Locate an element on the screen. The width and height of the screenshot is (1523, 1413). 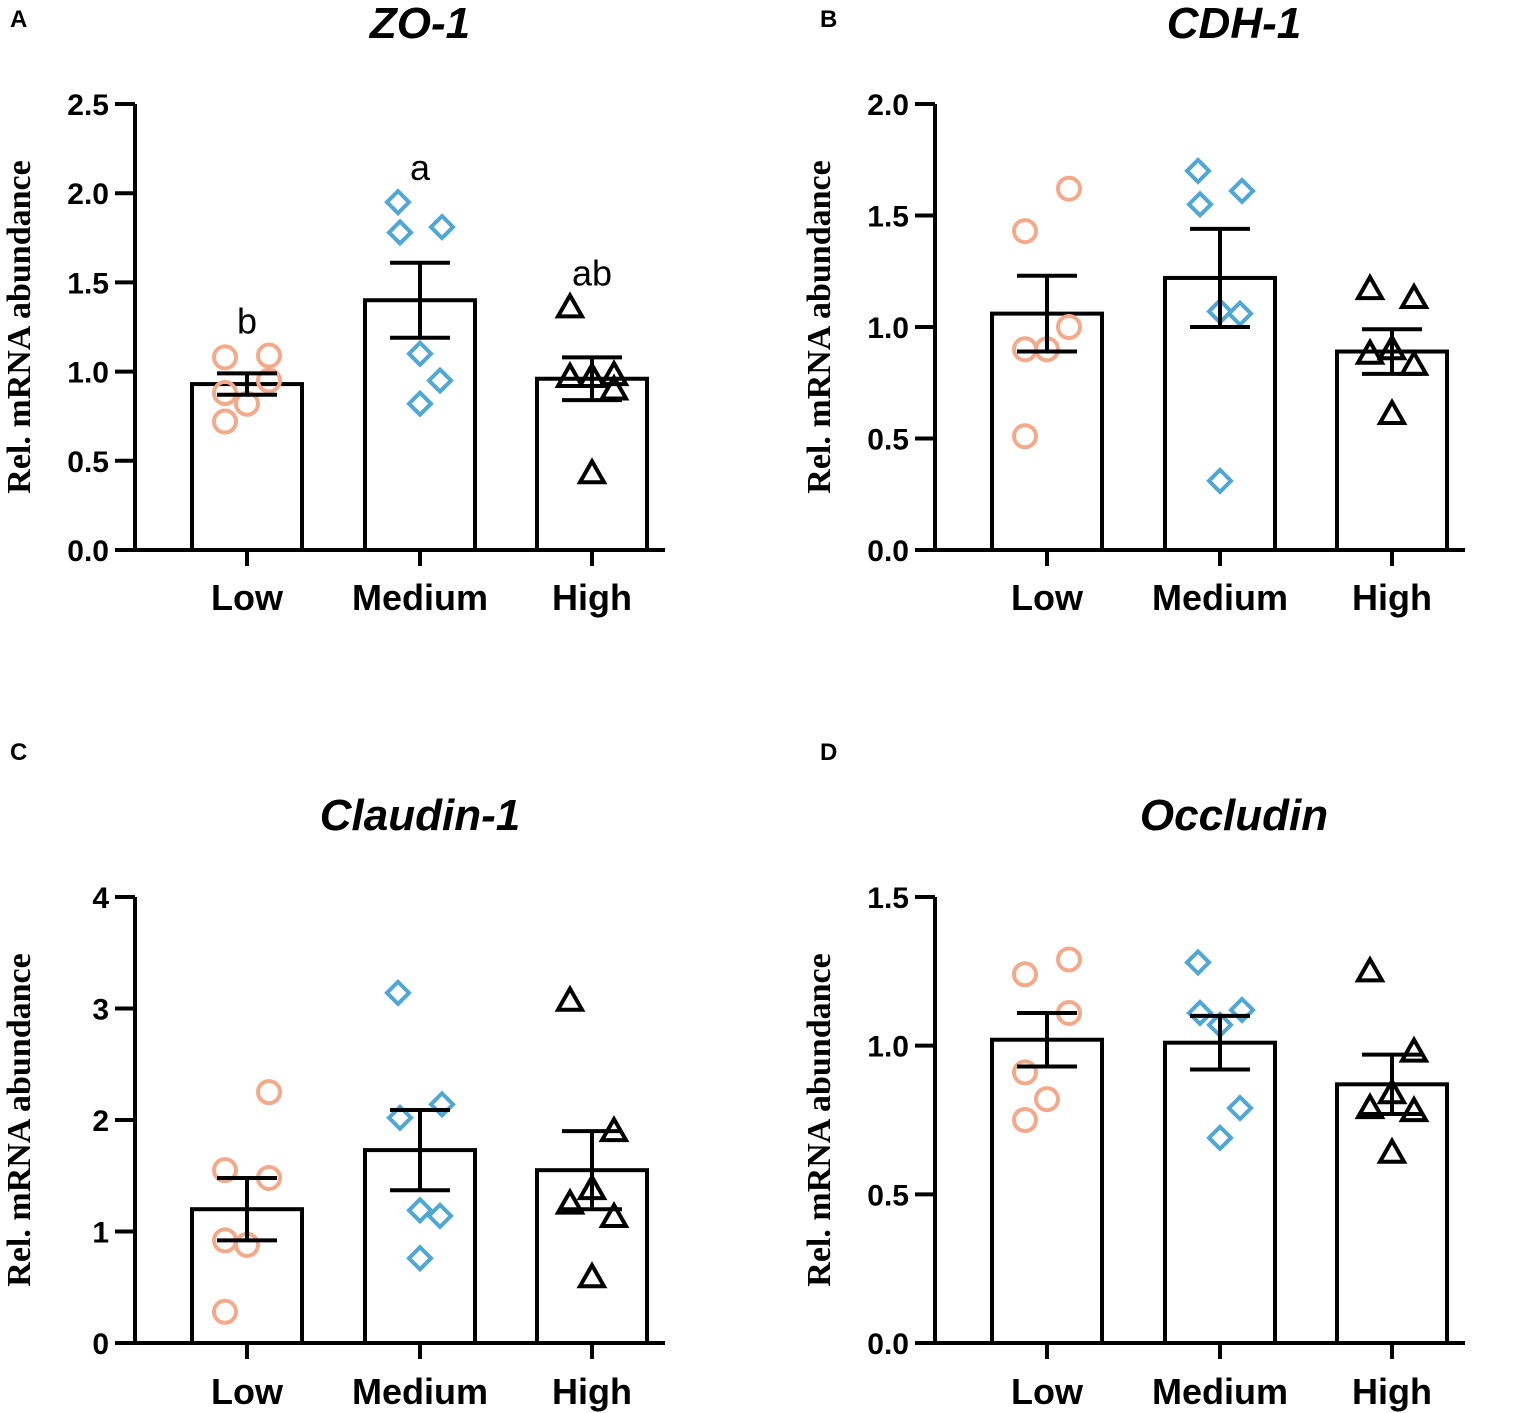
chart-title: ZO-1 is located at coordinates (419, 24).